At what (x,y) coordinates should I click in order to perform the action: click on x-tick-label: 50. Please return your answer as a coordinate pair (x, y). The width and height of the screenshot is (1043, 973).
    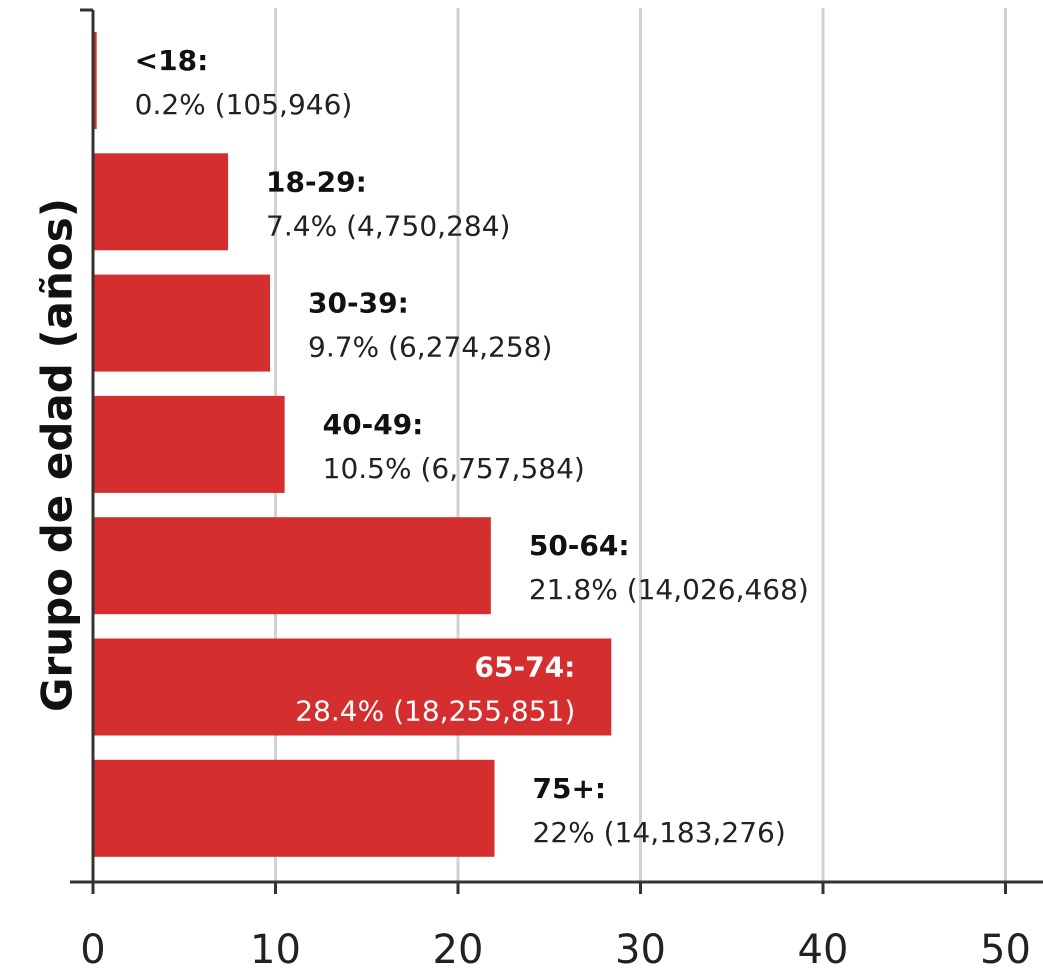
    Looking at the image, I should click on (1005, 950).